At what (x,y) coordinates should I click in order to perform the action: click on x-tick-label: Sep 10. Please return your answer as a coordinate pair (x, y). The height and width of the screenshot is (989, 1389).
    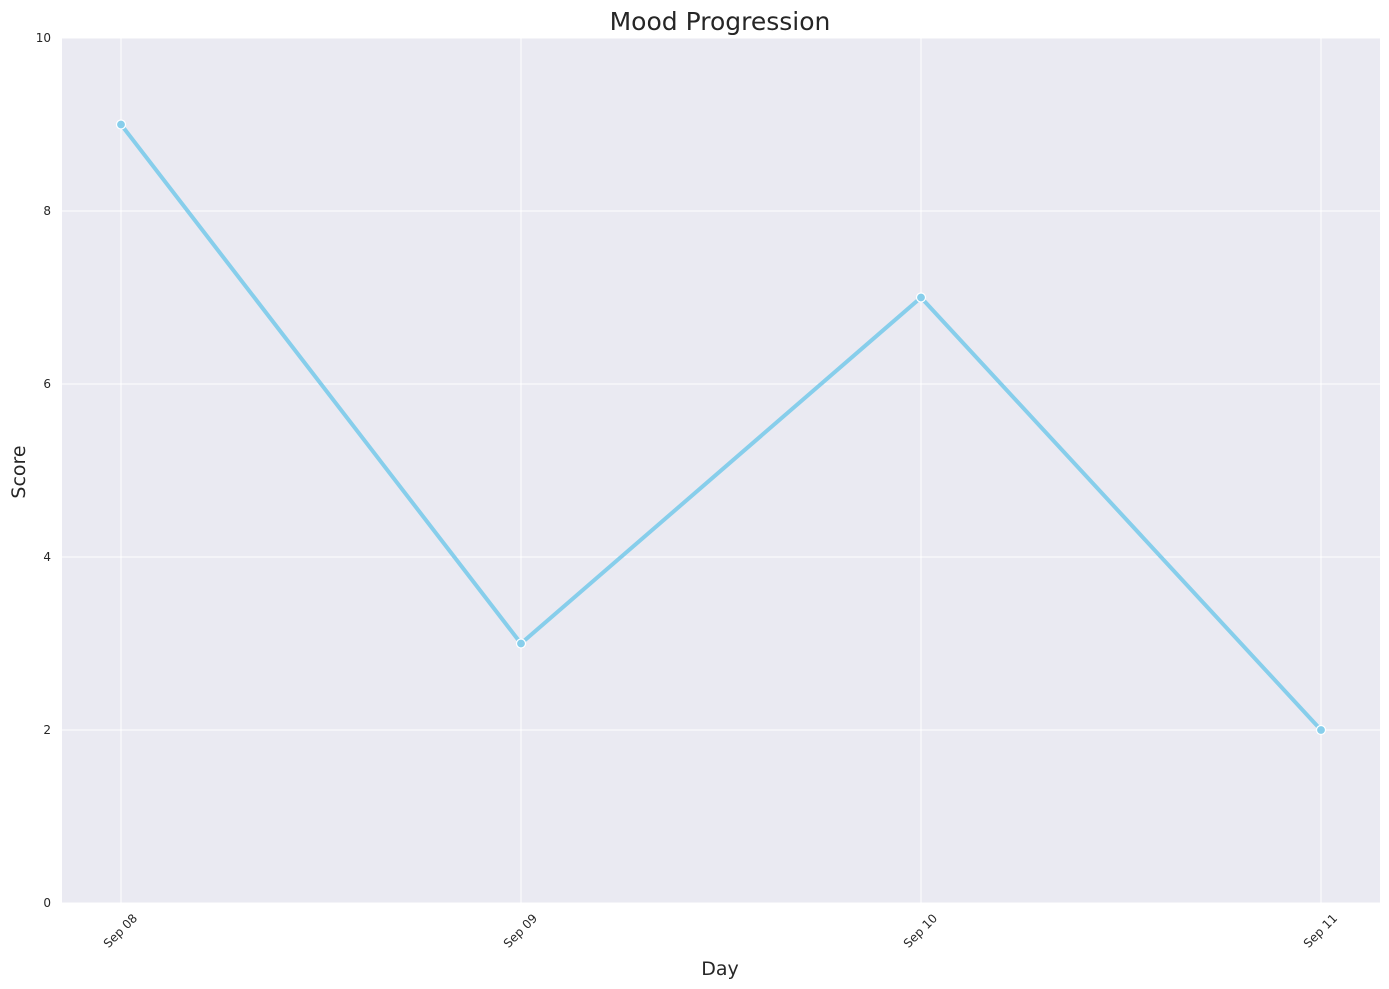
    Looking at the image, I should click on (920, 930).